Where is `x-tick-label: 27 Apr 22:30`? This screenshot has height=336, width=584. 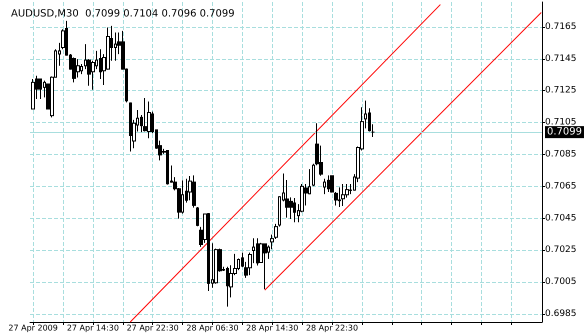
x-tick-label: 27 Apr 22:30 is located at coordinates (152, 328).